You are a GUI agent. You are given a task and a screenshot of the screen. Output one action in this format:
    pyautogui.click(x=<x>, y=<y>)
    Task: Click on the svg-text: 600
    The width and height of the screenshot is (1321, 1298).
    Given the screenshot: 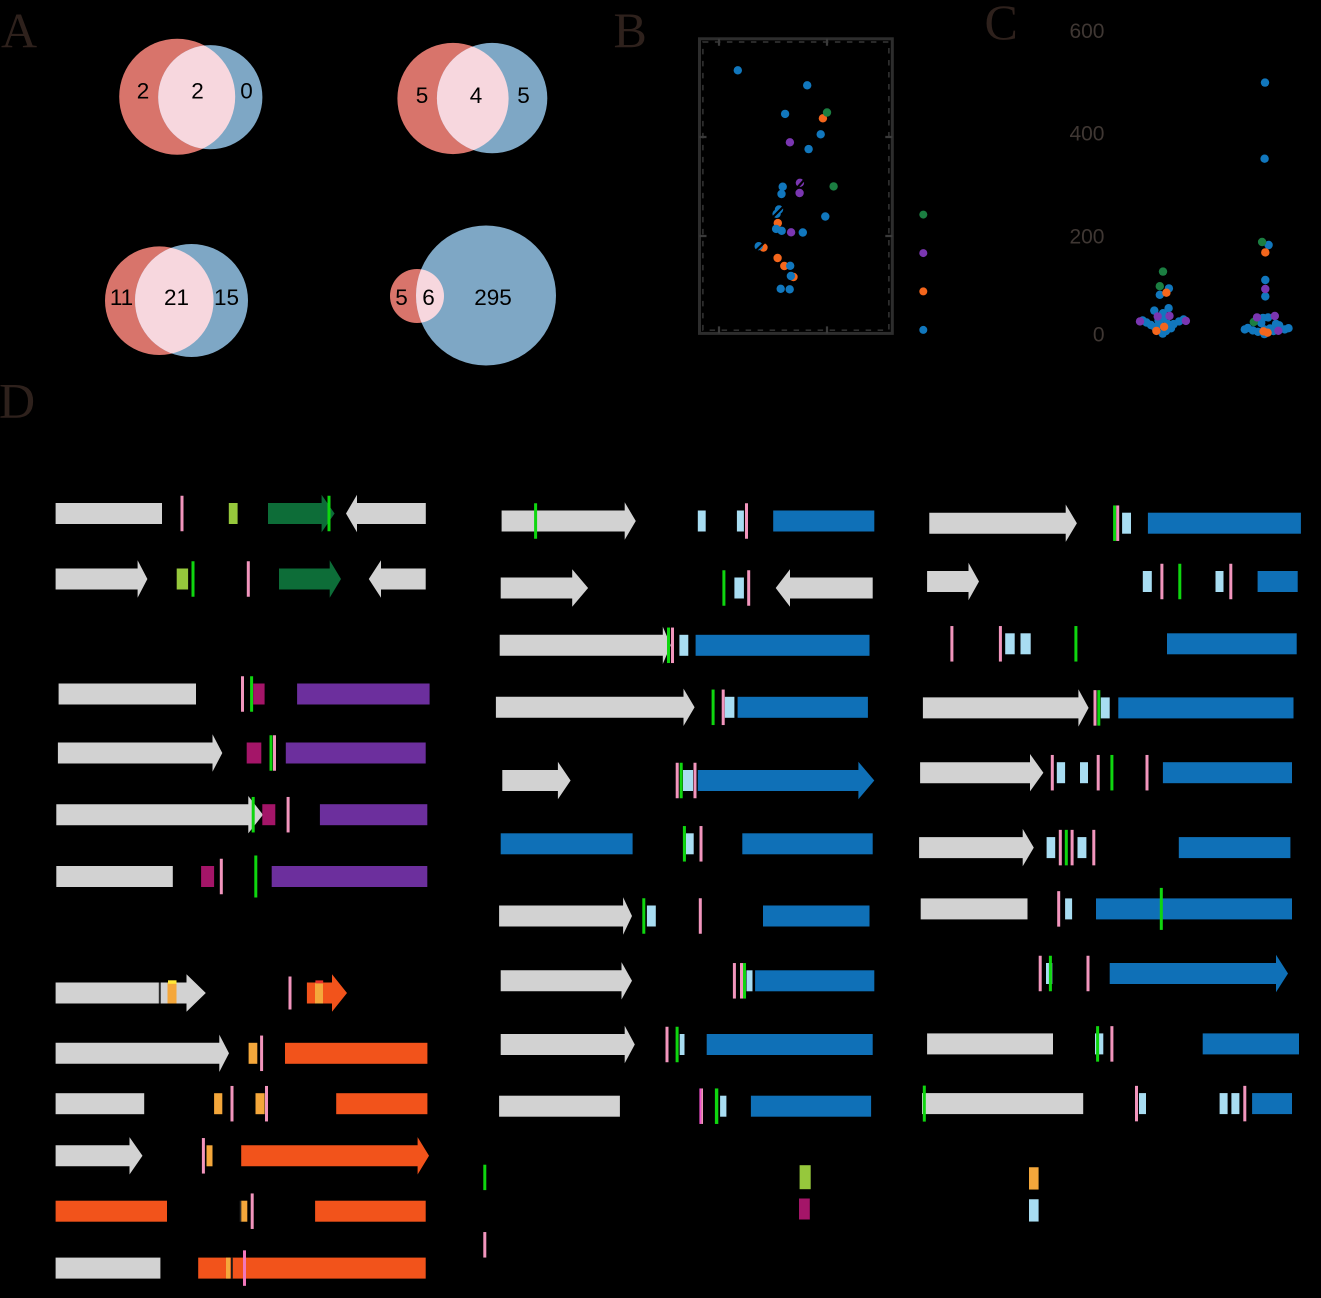 What is the action you would take?
    pyautogui.click(x=1086, y=31)
    